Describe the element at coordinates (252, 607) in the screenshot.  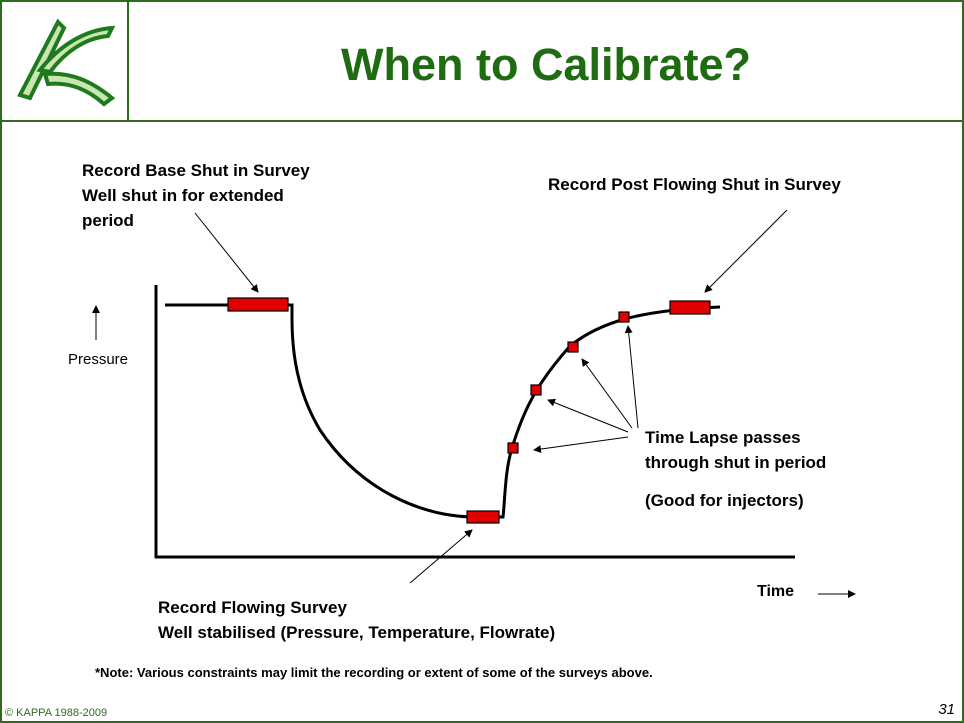
I see `annotation: Record Flowing Survey` at that location.